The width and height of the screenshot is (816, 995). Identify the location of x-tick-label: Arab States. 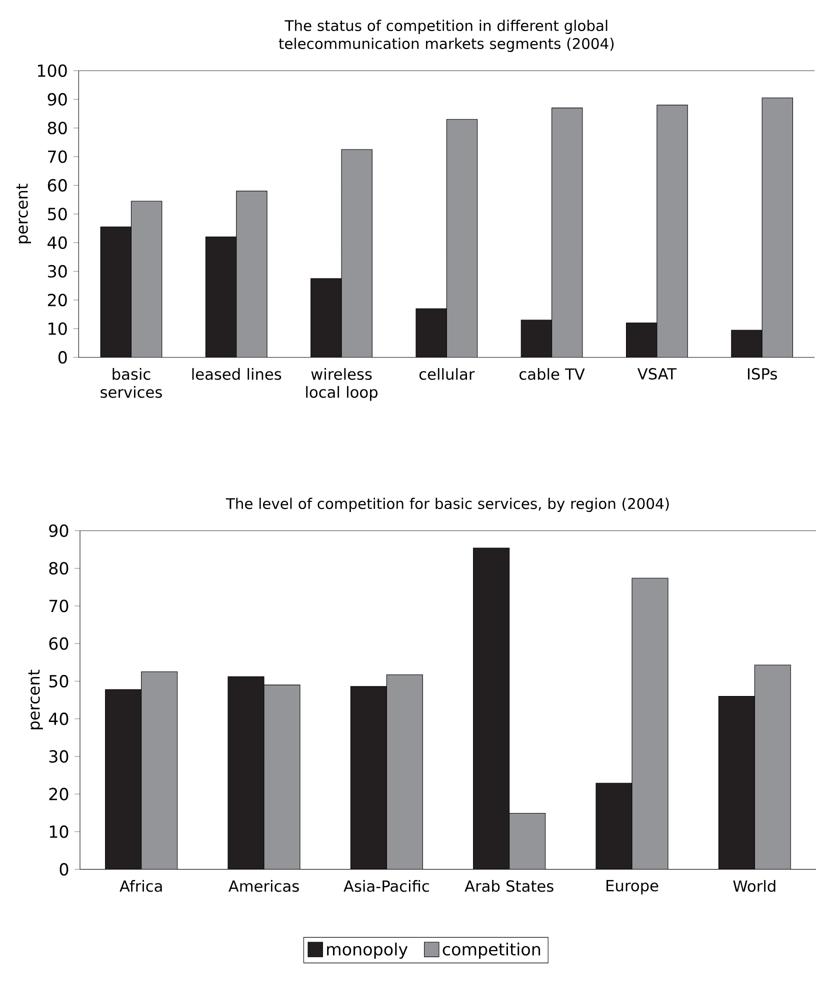
(509, 886).